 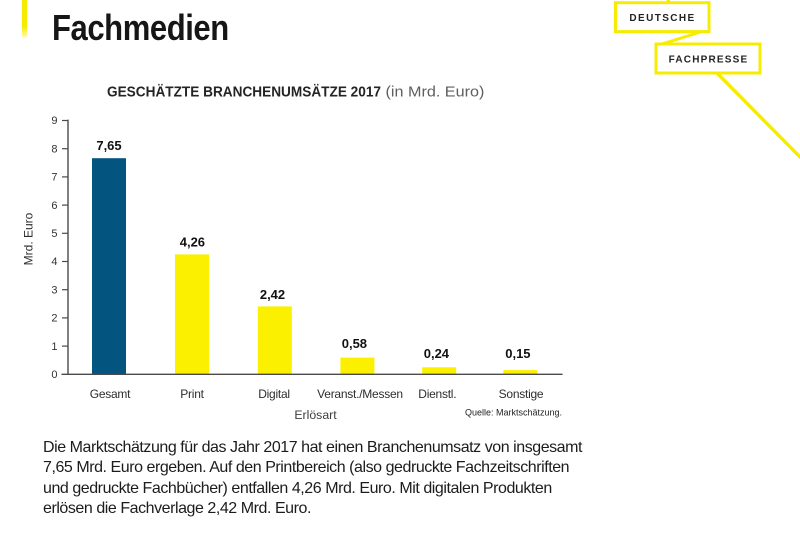 I want to click on svg-text: 7, so click(x=54, y=178).